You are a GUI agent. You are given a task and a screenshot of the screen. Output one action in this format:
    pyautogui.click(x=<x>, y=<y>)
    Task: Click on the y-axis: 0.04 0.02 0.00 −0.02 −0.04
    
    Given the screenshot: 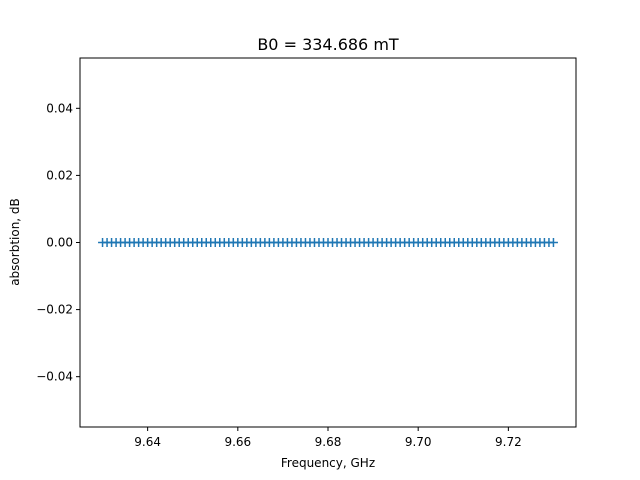 What is the action you would take?
    pyautogui.click(x=58, y=242)
    